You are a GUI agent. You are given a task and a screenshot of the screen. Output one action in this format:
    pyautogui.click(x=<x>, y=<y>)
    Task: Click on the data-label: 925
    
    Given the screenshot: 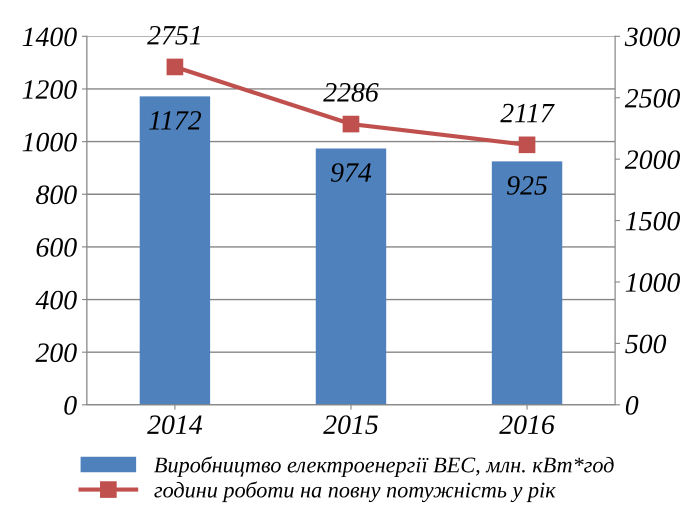 What is the action you would take?
    pyautogui.click(x=527, y=185)
    